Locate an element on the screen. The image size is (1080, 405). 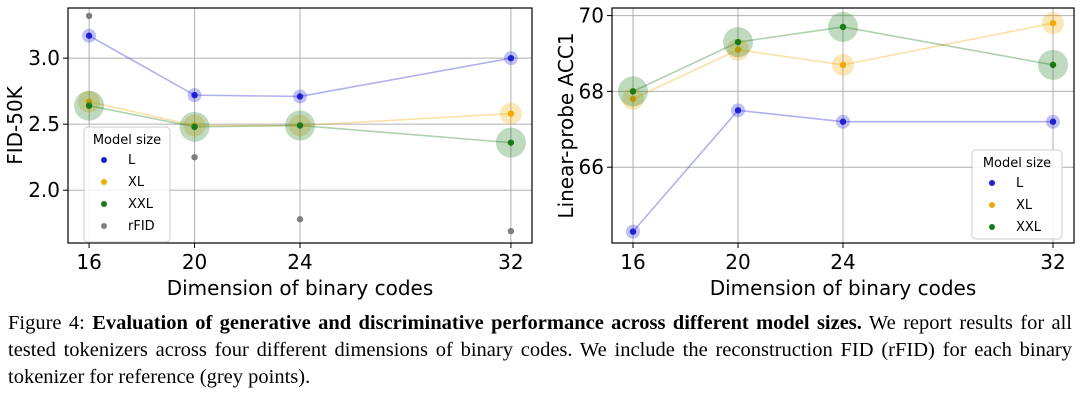
y-axis-label: Linear-probe ACC1 is located at coordinates (566, 125).